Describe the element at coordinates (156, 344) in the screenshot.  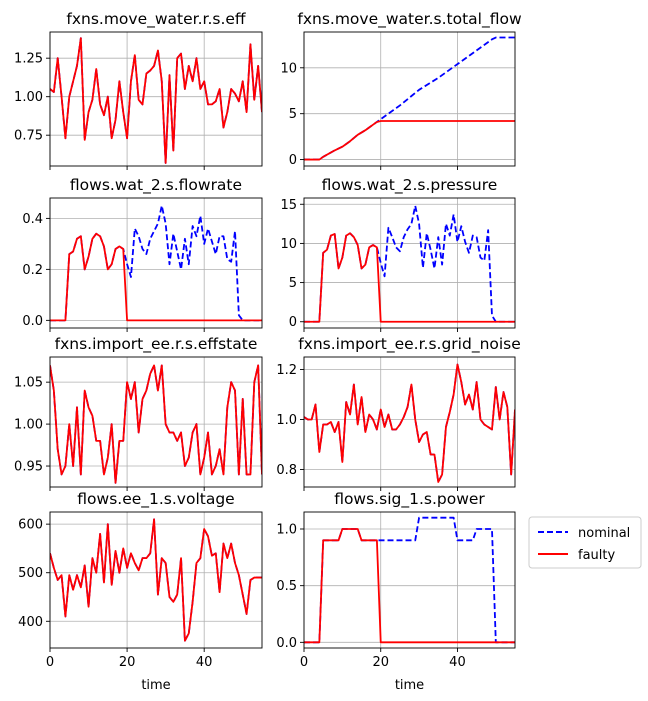
I see `subplot-title: fxns.import_ee.r.s.effstate` at that location.